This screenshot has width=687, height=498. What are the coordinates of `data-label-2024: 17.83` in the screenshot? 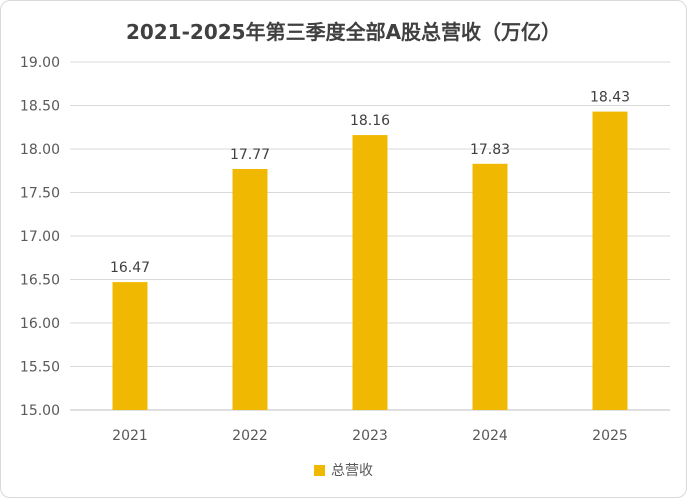 It's located at (490, 150).